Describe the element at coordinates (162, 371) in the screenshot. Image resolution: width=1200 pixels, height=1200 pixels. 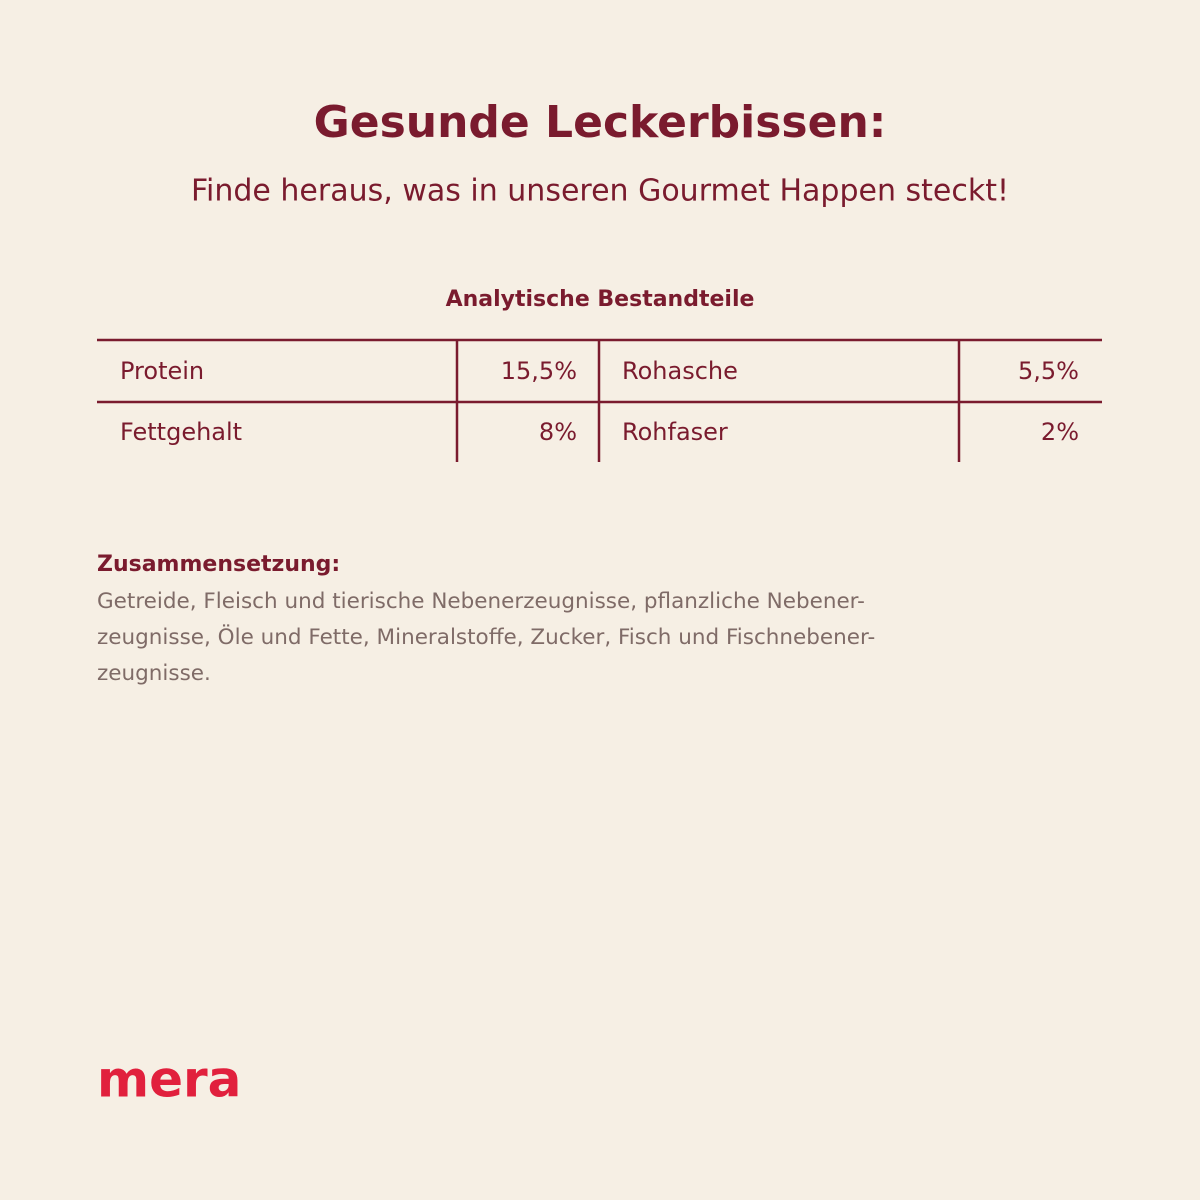
I see `cell-label: Protein` at that location.